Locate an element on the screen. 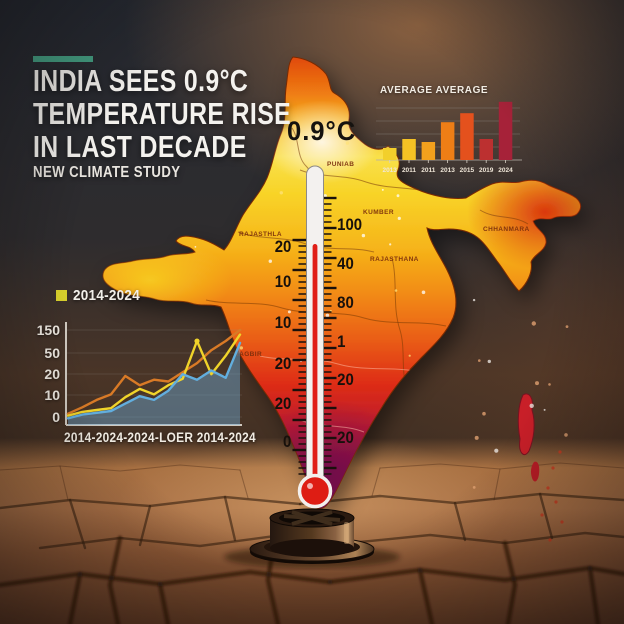  cylinder-bottom is located at coordinates (312, 548).